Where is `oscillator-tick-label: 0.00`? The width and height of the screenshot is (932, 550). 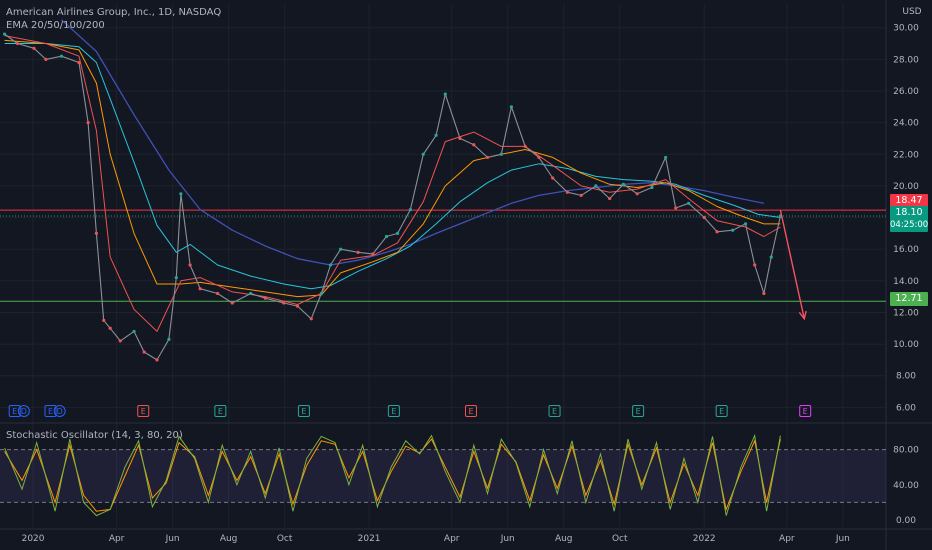 oscillator-tick-label: 0.00 is located at coordinates (906, 521).